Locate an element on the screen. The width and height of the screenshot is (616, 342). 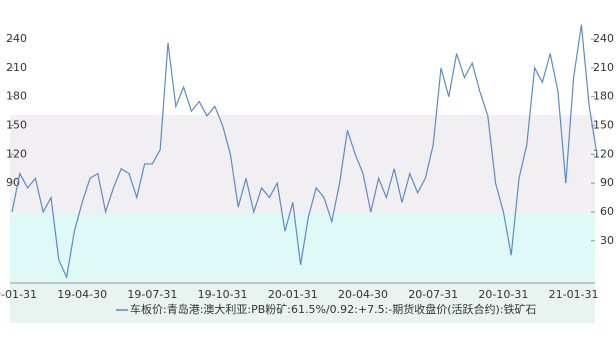
x-tick-label: 19-07-31 is located at coordinates (152, 294).